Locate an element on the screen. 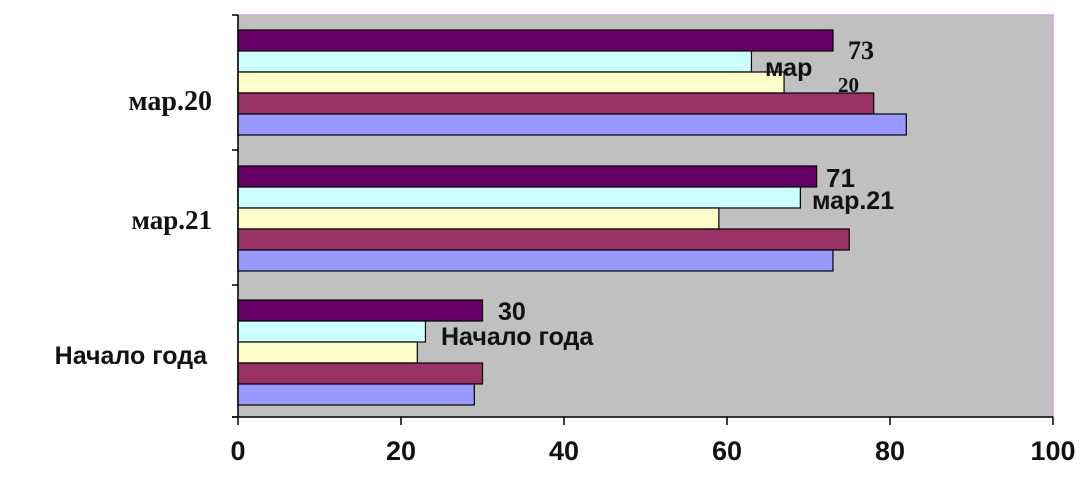 This screenshot has width=1085, height=482. category-label-mar20: мар.20 is located at coordinates (170, 101).